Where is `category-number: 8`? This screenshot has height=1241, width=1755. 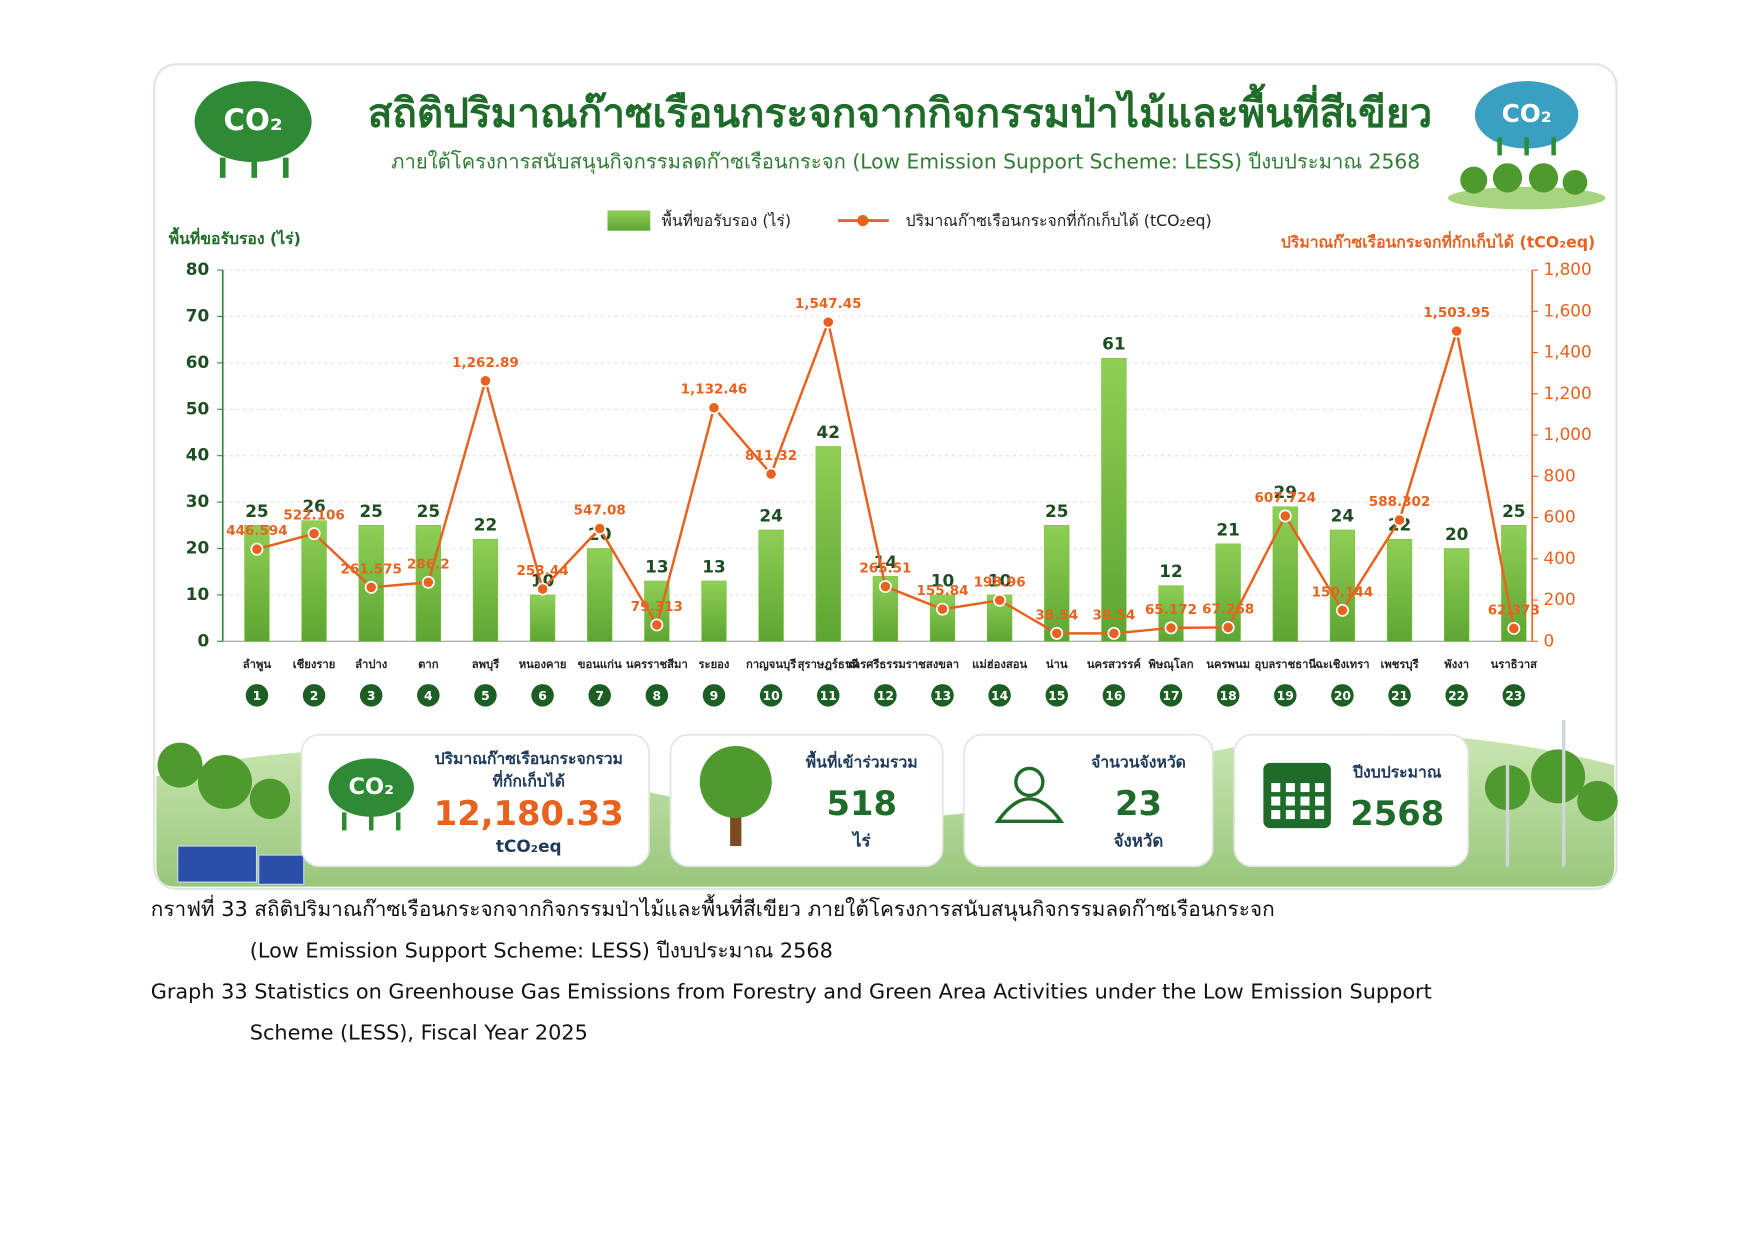 category-number: 8 is located at coordinates (657, 696).